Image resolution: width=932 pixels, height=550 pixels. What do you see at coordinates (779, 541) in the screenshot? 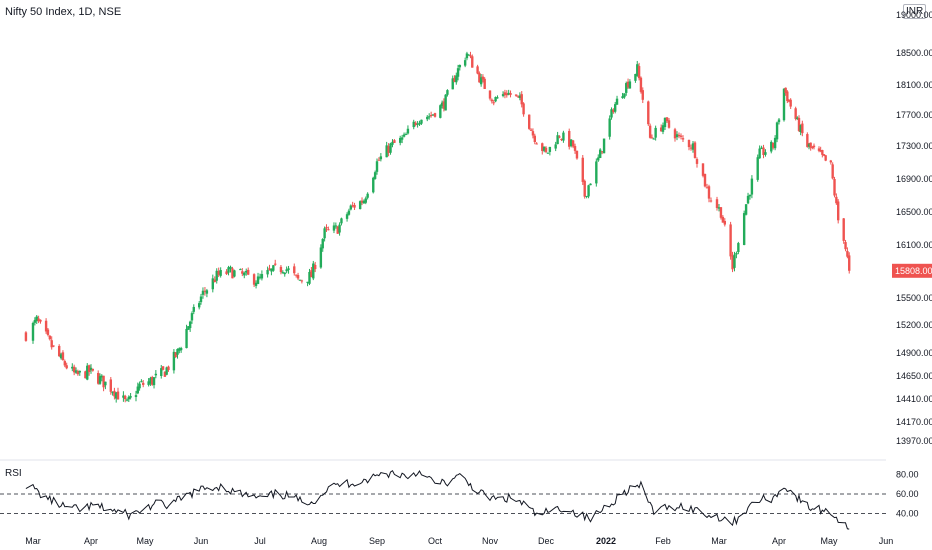
I see `time-tick-label: Apr` at bounding box center [779, 541].